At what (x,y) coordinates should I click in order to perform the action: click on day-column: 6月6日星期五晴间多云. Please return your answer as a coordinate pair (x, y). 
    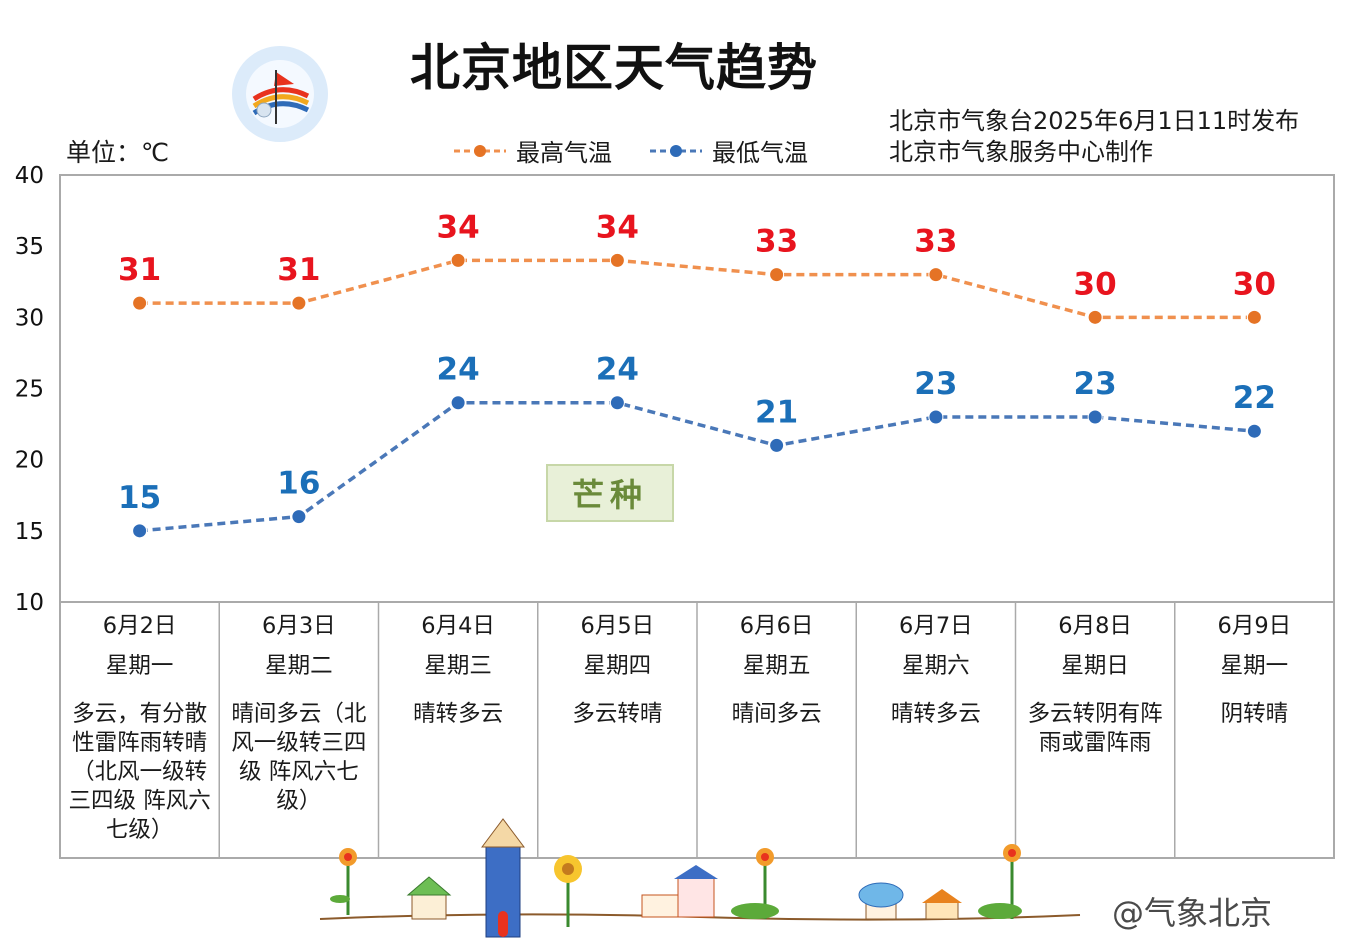
    Looking at the image, I should click on (776, 670).